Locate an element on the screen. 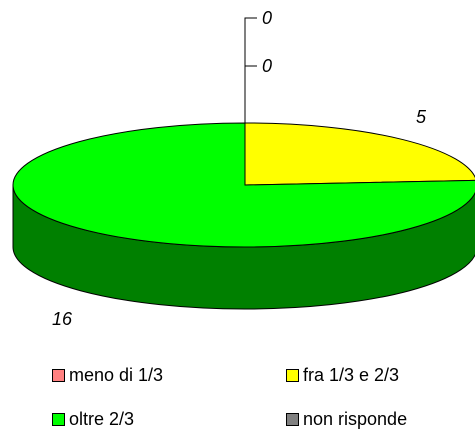  leader-line-zero-labels is located at coordinates (250, 70).